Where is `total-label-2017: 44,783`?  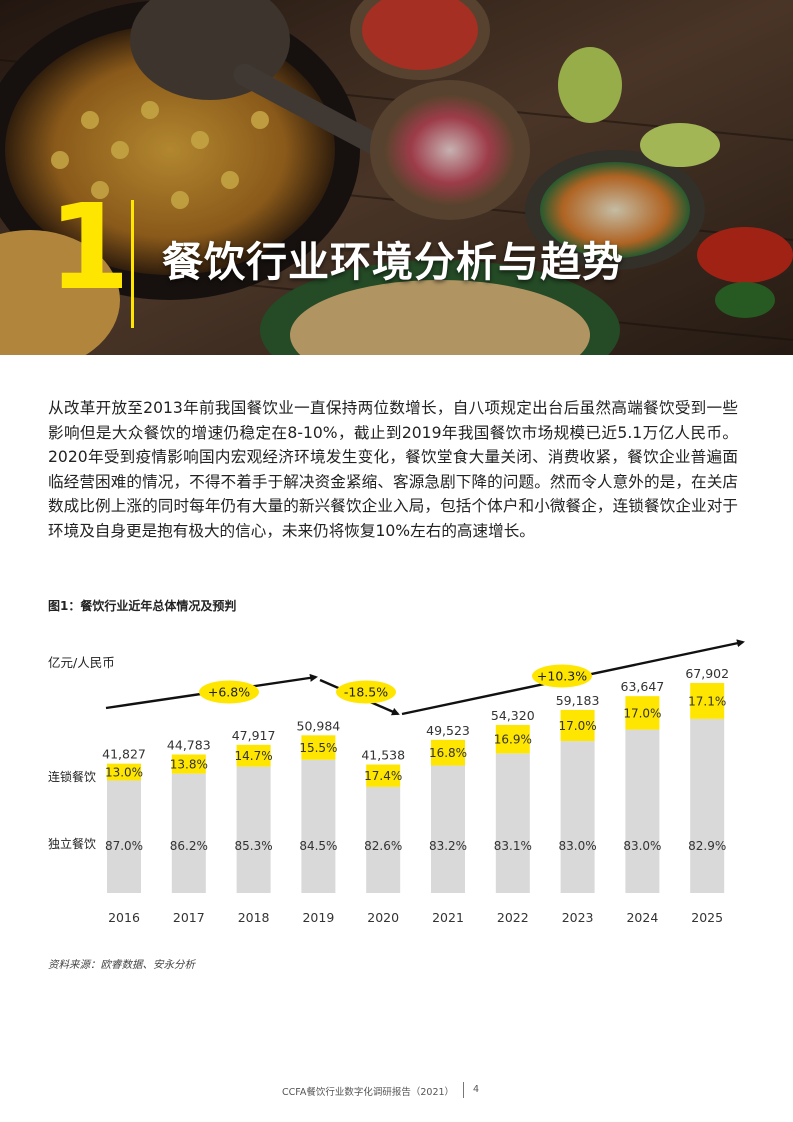
total-label-2017: 44,783 is located at coordinates (189, 744).